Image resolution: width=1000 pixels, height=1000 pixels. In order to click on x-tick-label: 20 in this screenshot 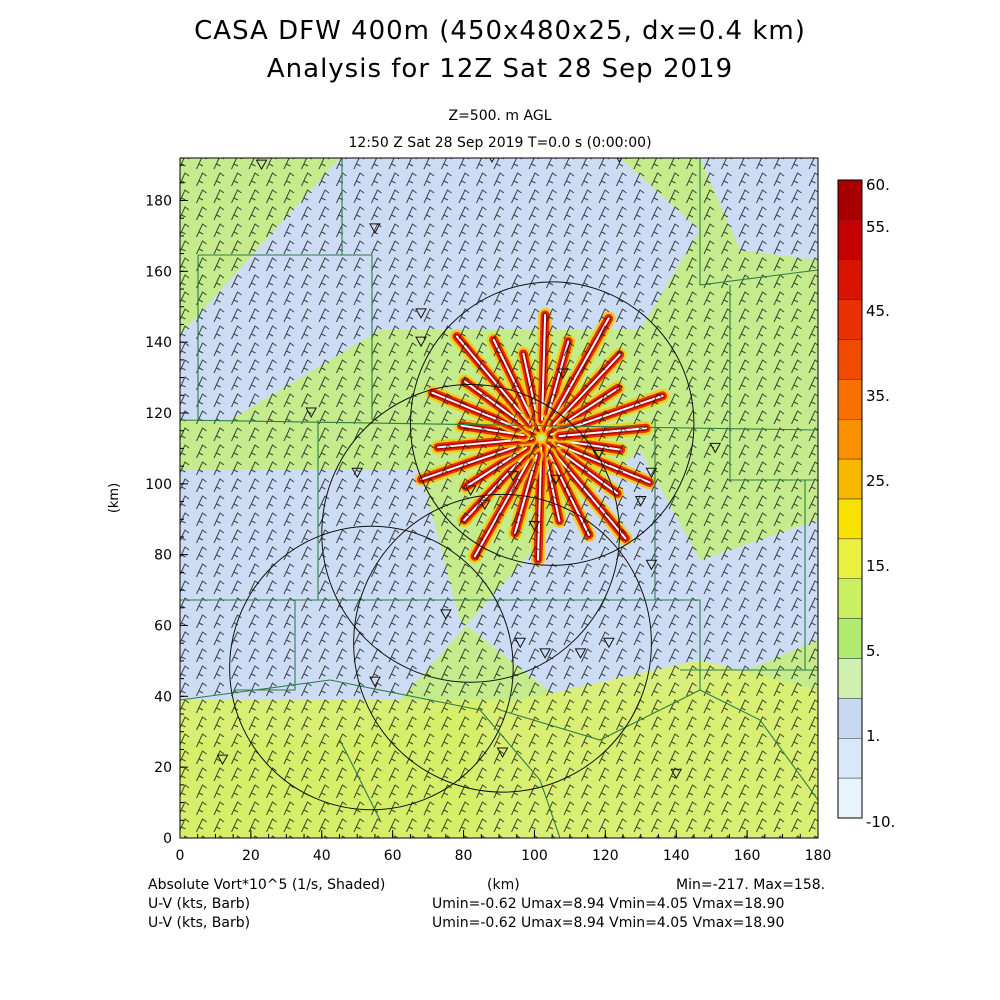, I will do `click(251, 856)`.